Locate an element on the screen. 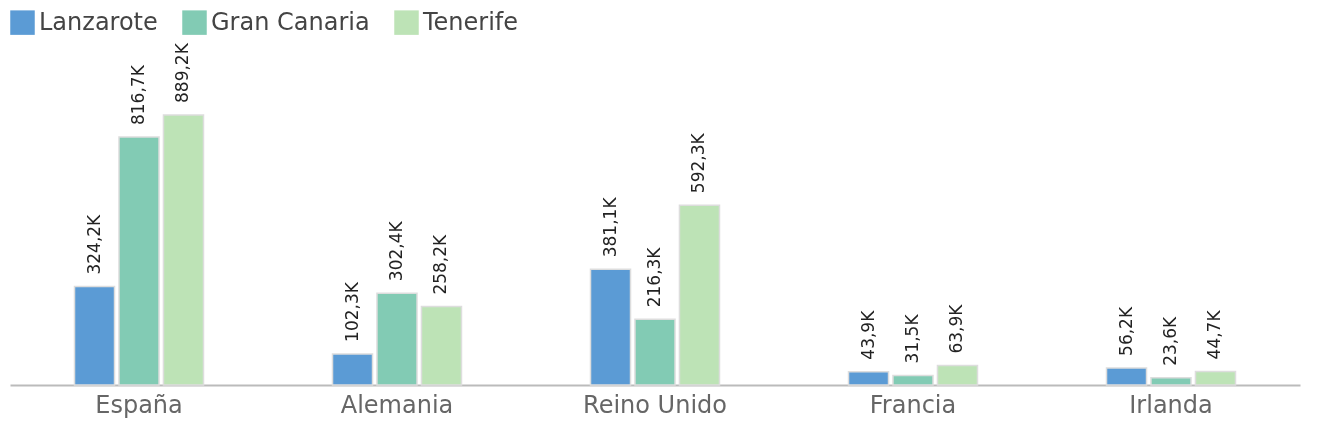 The image size is (1324, 423). x-tick-label: Francia is located at coordinates (913, 404).